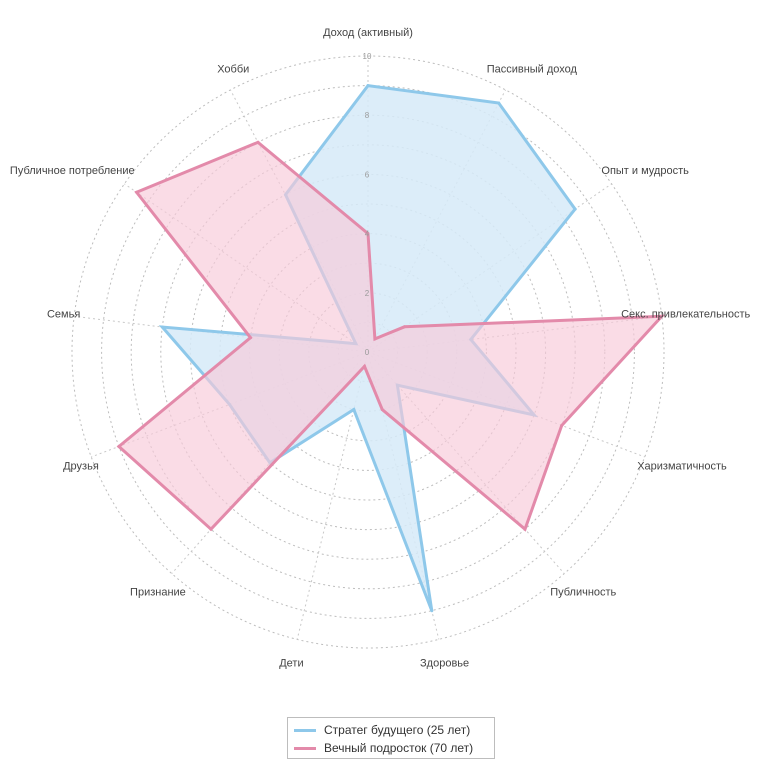 This screenshot has height=774, width=774. Describe the element at coordinates (685, 314) in the screenshot. I see `axis-label-3: Секс. привлекательность` at that location.